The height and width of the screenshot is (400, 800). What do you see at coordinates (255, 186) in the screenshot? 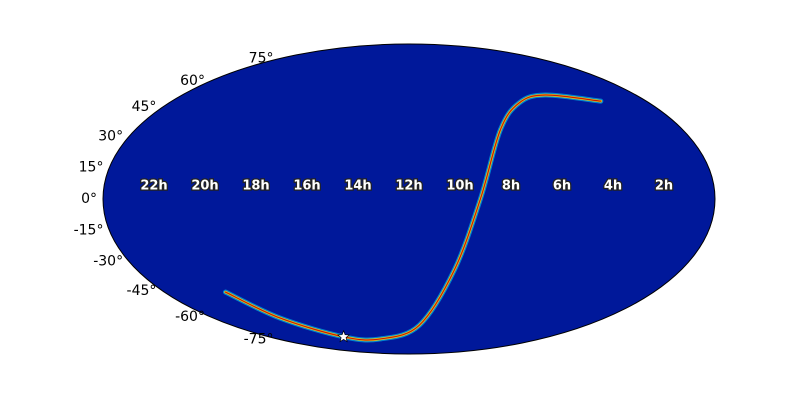
I see `ra-tick-label: 18h` at bounding box center [255, 186].